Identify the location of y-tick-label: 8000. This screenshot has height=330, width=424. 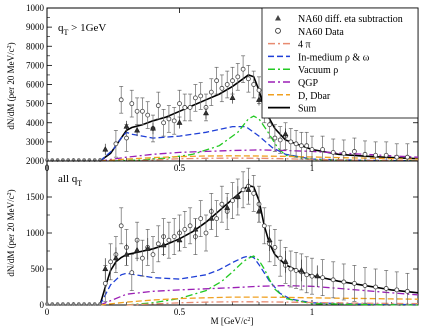
(35, 46).